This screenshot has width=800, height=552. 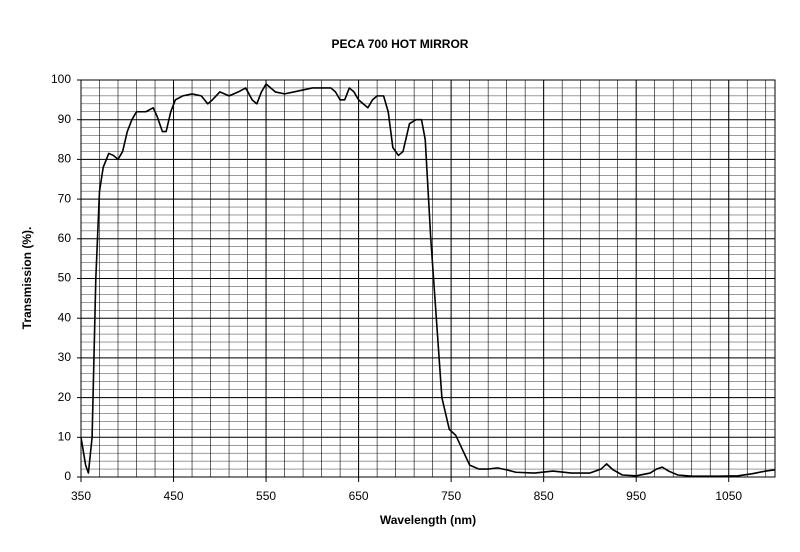 I want to click on y-tick-label: 40, so click(x=65, y=317).